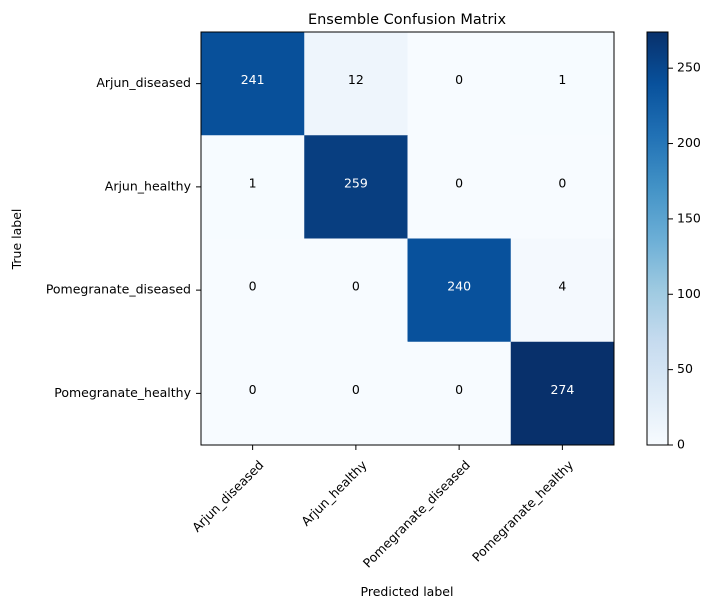  What do you see at coordinates (16, 240) in the screenshot?
I see `y-axis-label: True label` at bounding box center [16, 240].